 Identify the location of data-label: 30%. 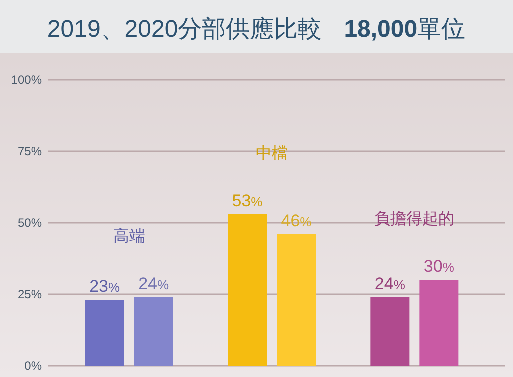
(439, 266).